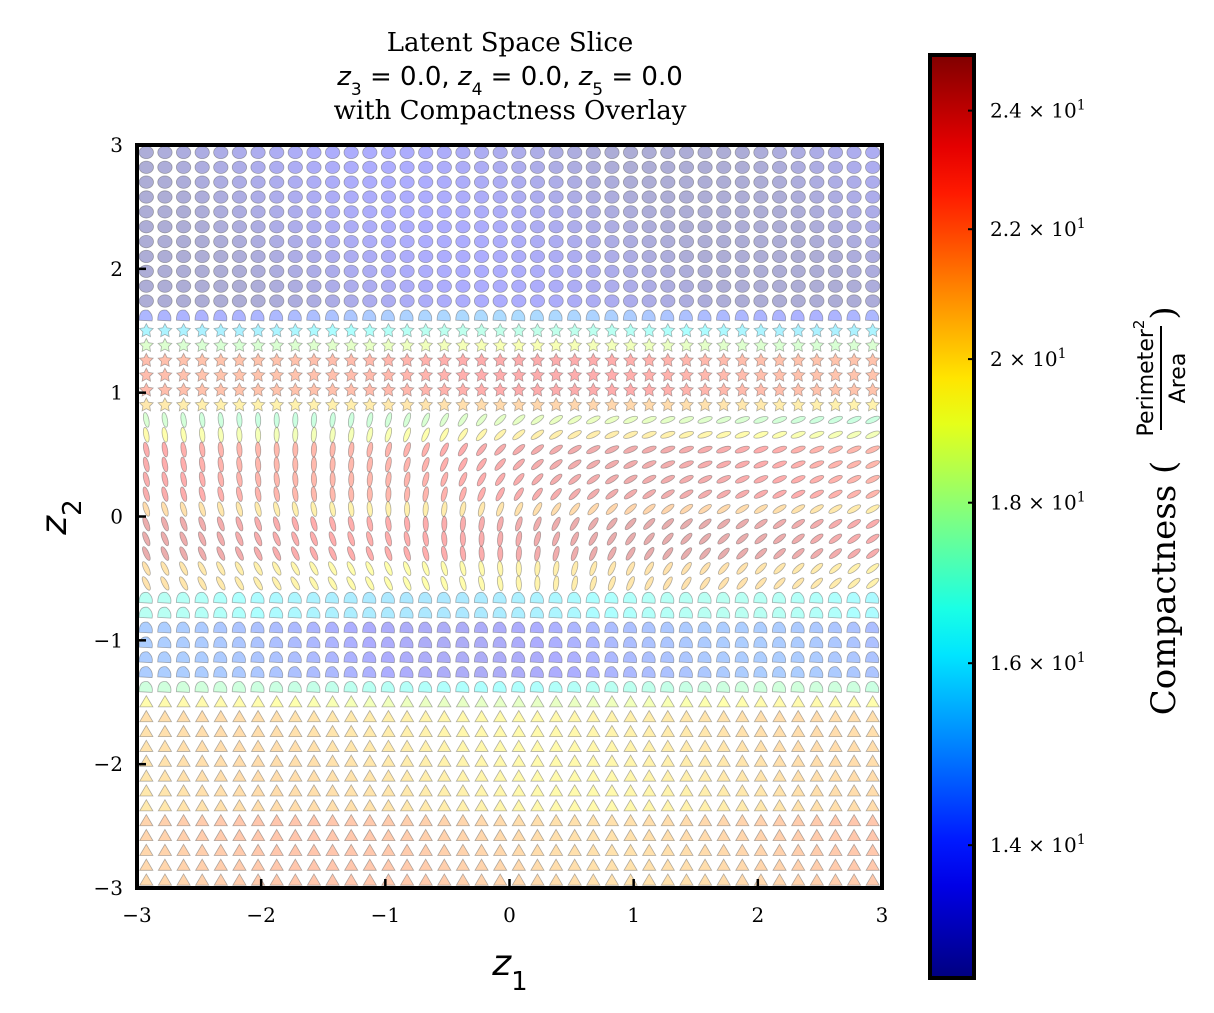 This screenshot has height=1013, width=1214. I want to click on y-tick-label: −3, so click(108, 888).